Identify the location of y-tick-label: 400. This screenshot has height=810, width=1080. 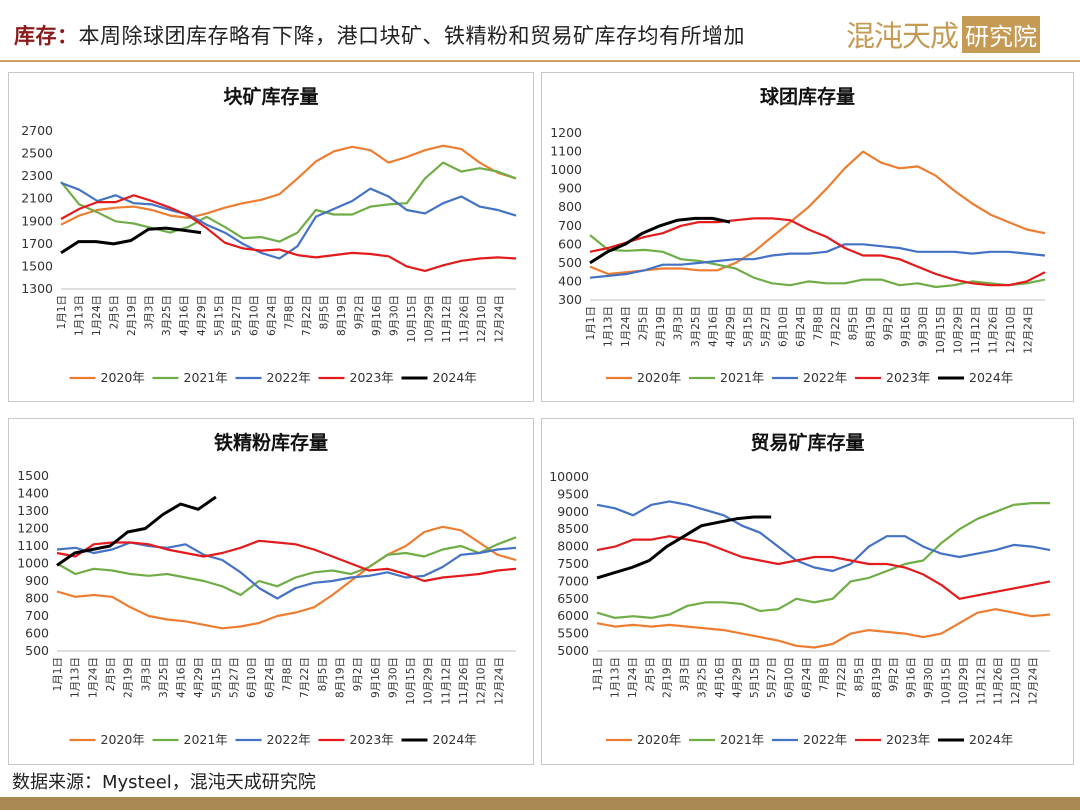
(570, 280).